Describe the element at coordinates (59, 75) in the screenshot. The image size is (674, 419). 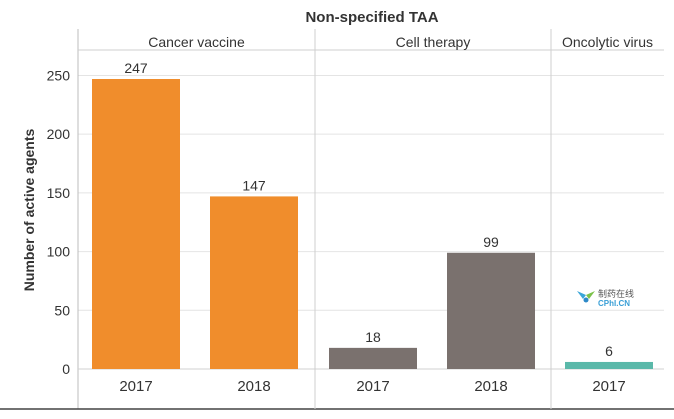
I see `y-tick-label: 250` at that location.